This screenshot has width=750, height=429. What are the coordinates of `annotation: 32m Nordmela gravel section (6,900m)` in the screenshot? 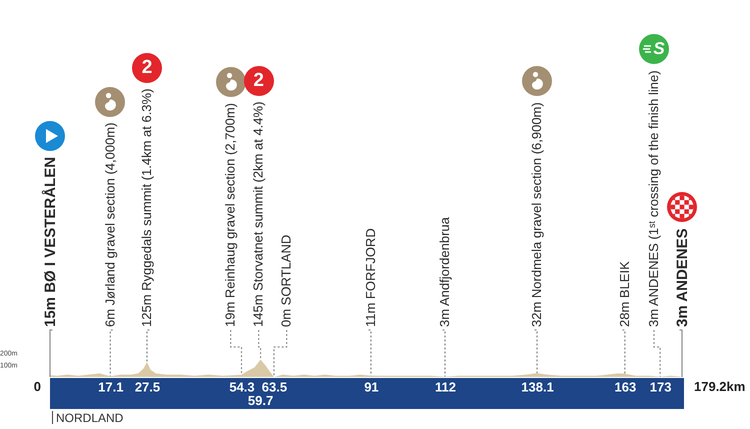 It's located at (536, 214).